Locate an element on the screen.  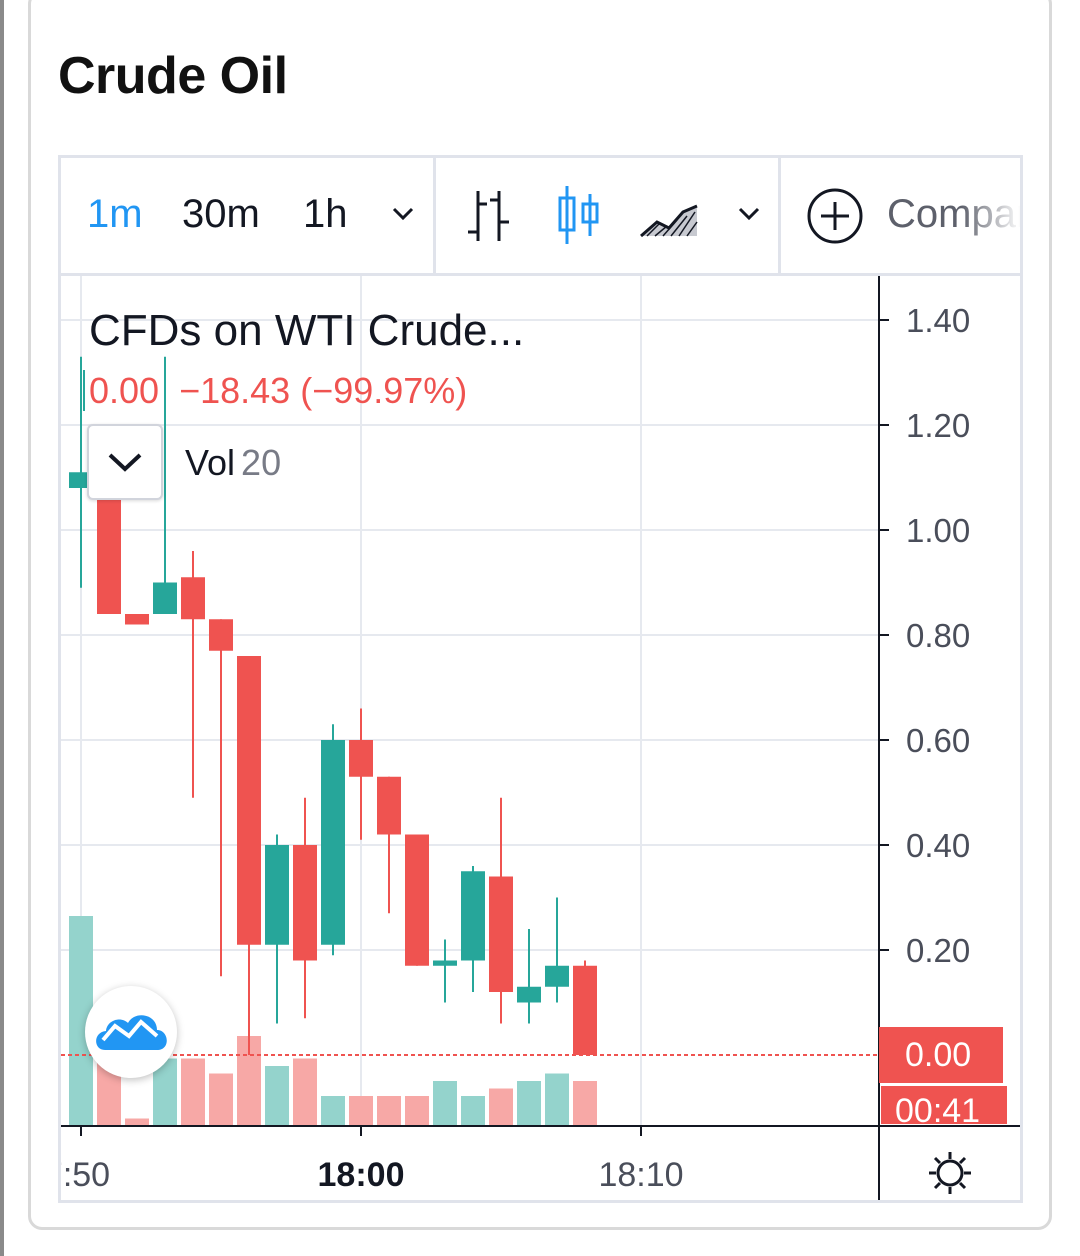
time-tick-label: 18:10 is located at coordinates (640, 1175).